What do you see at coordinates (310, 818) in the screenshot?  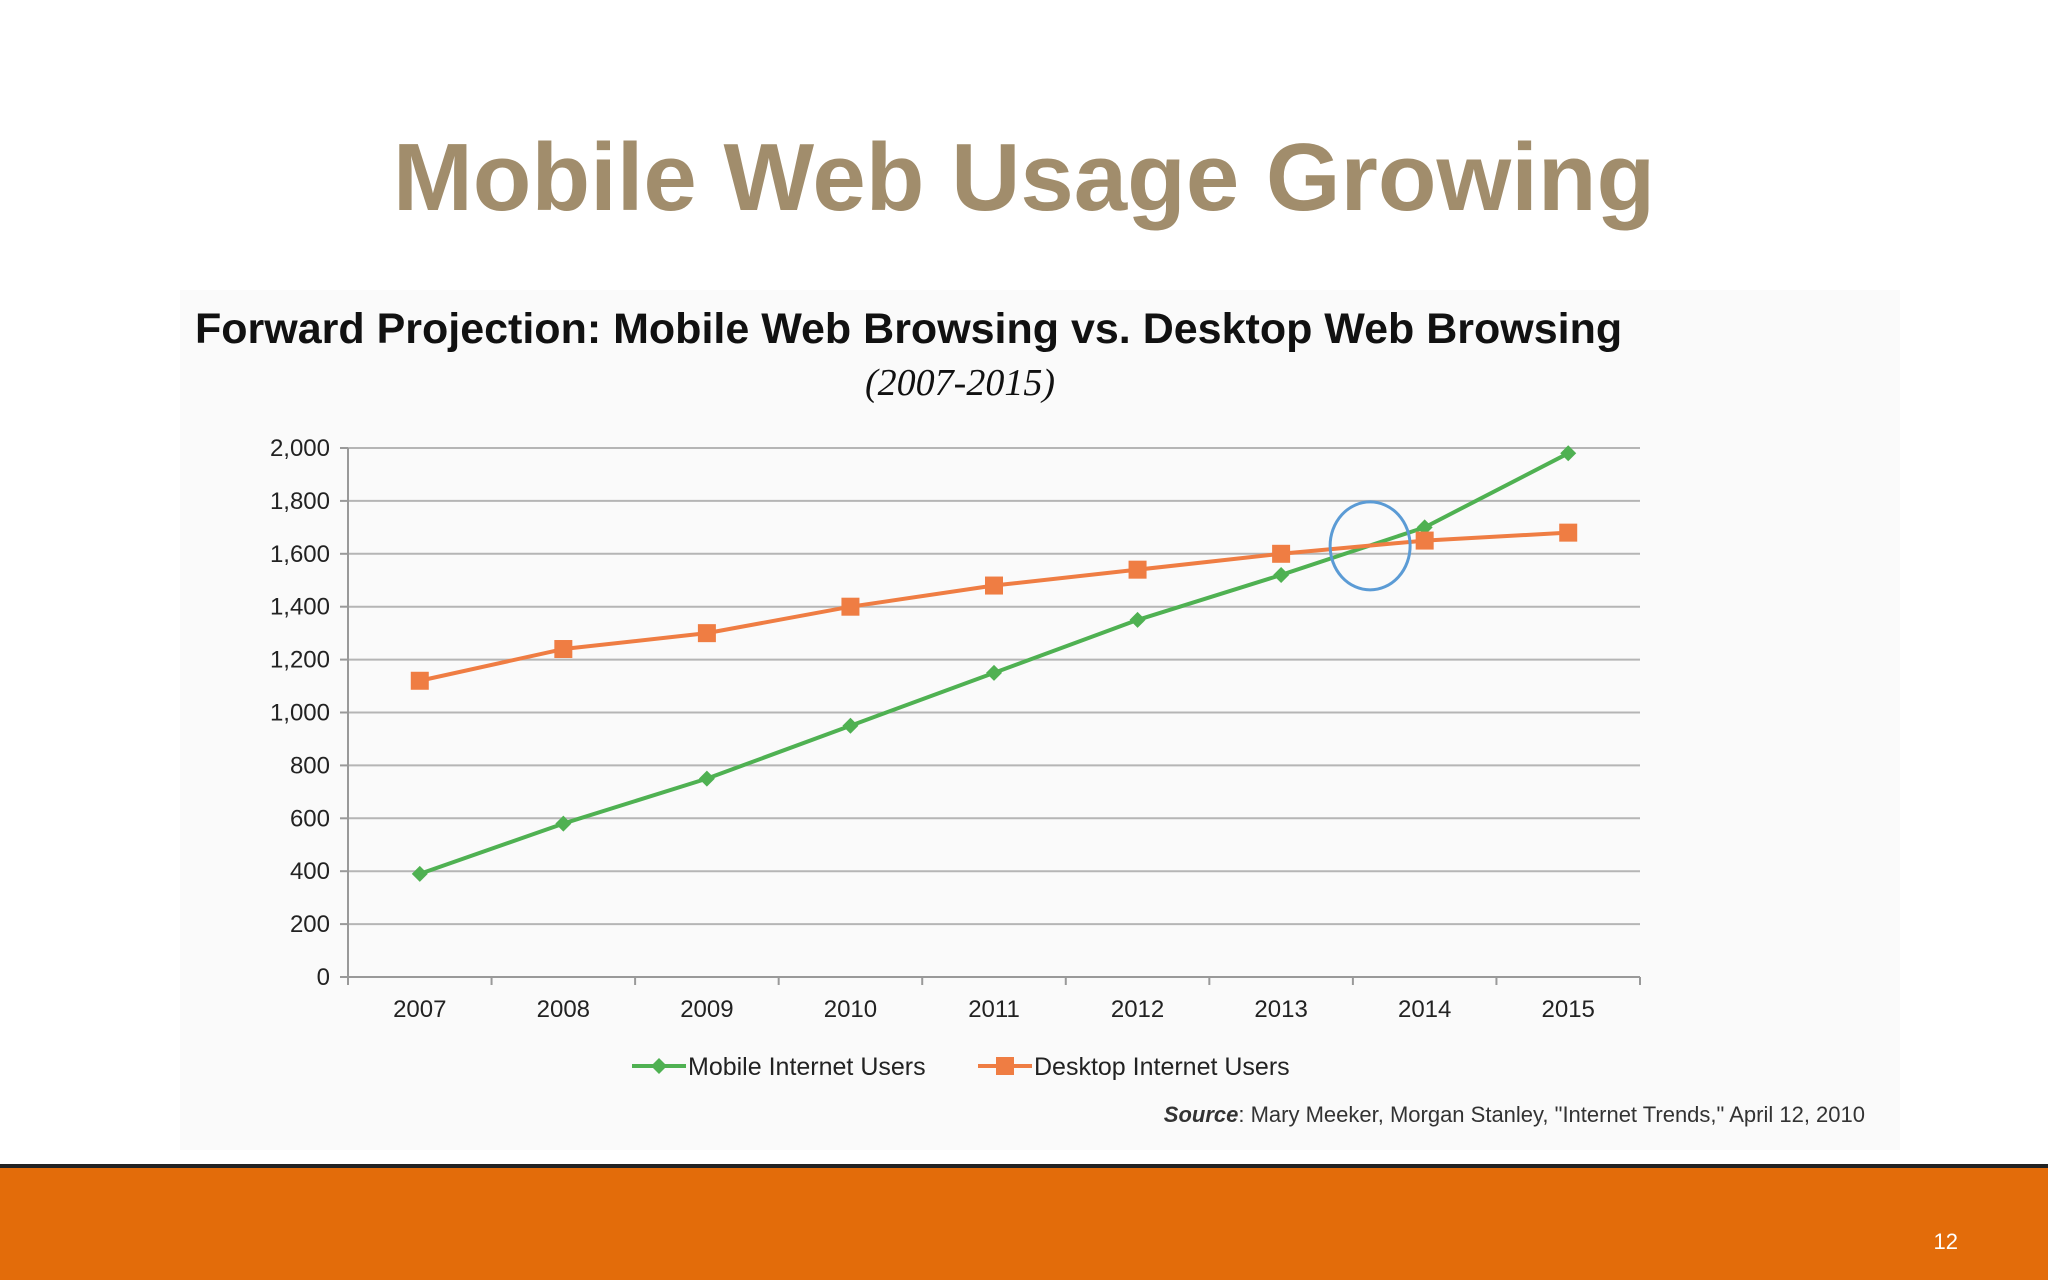 I see `y-tick-label: 600` at bounding box center [310, 818].